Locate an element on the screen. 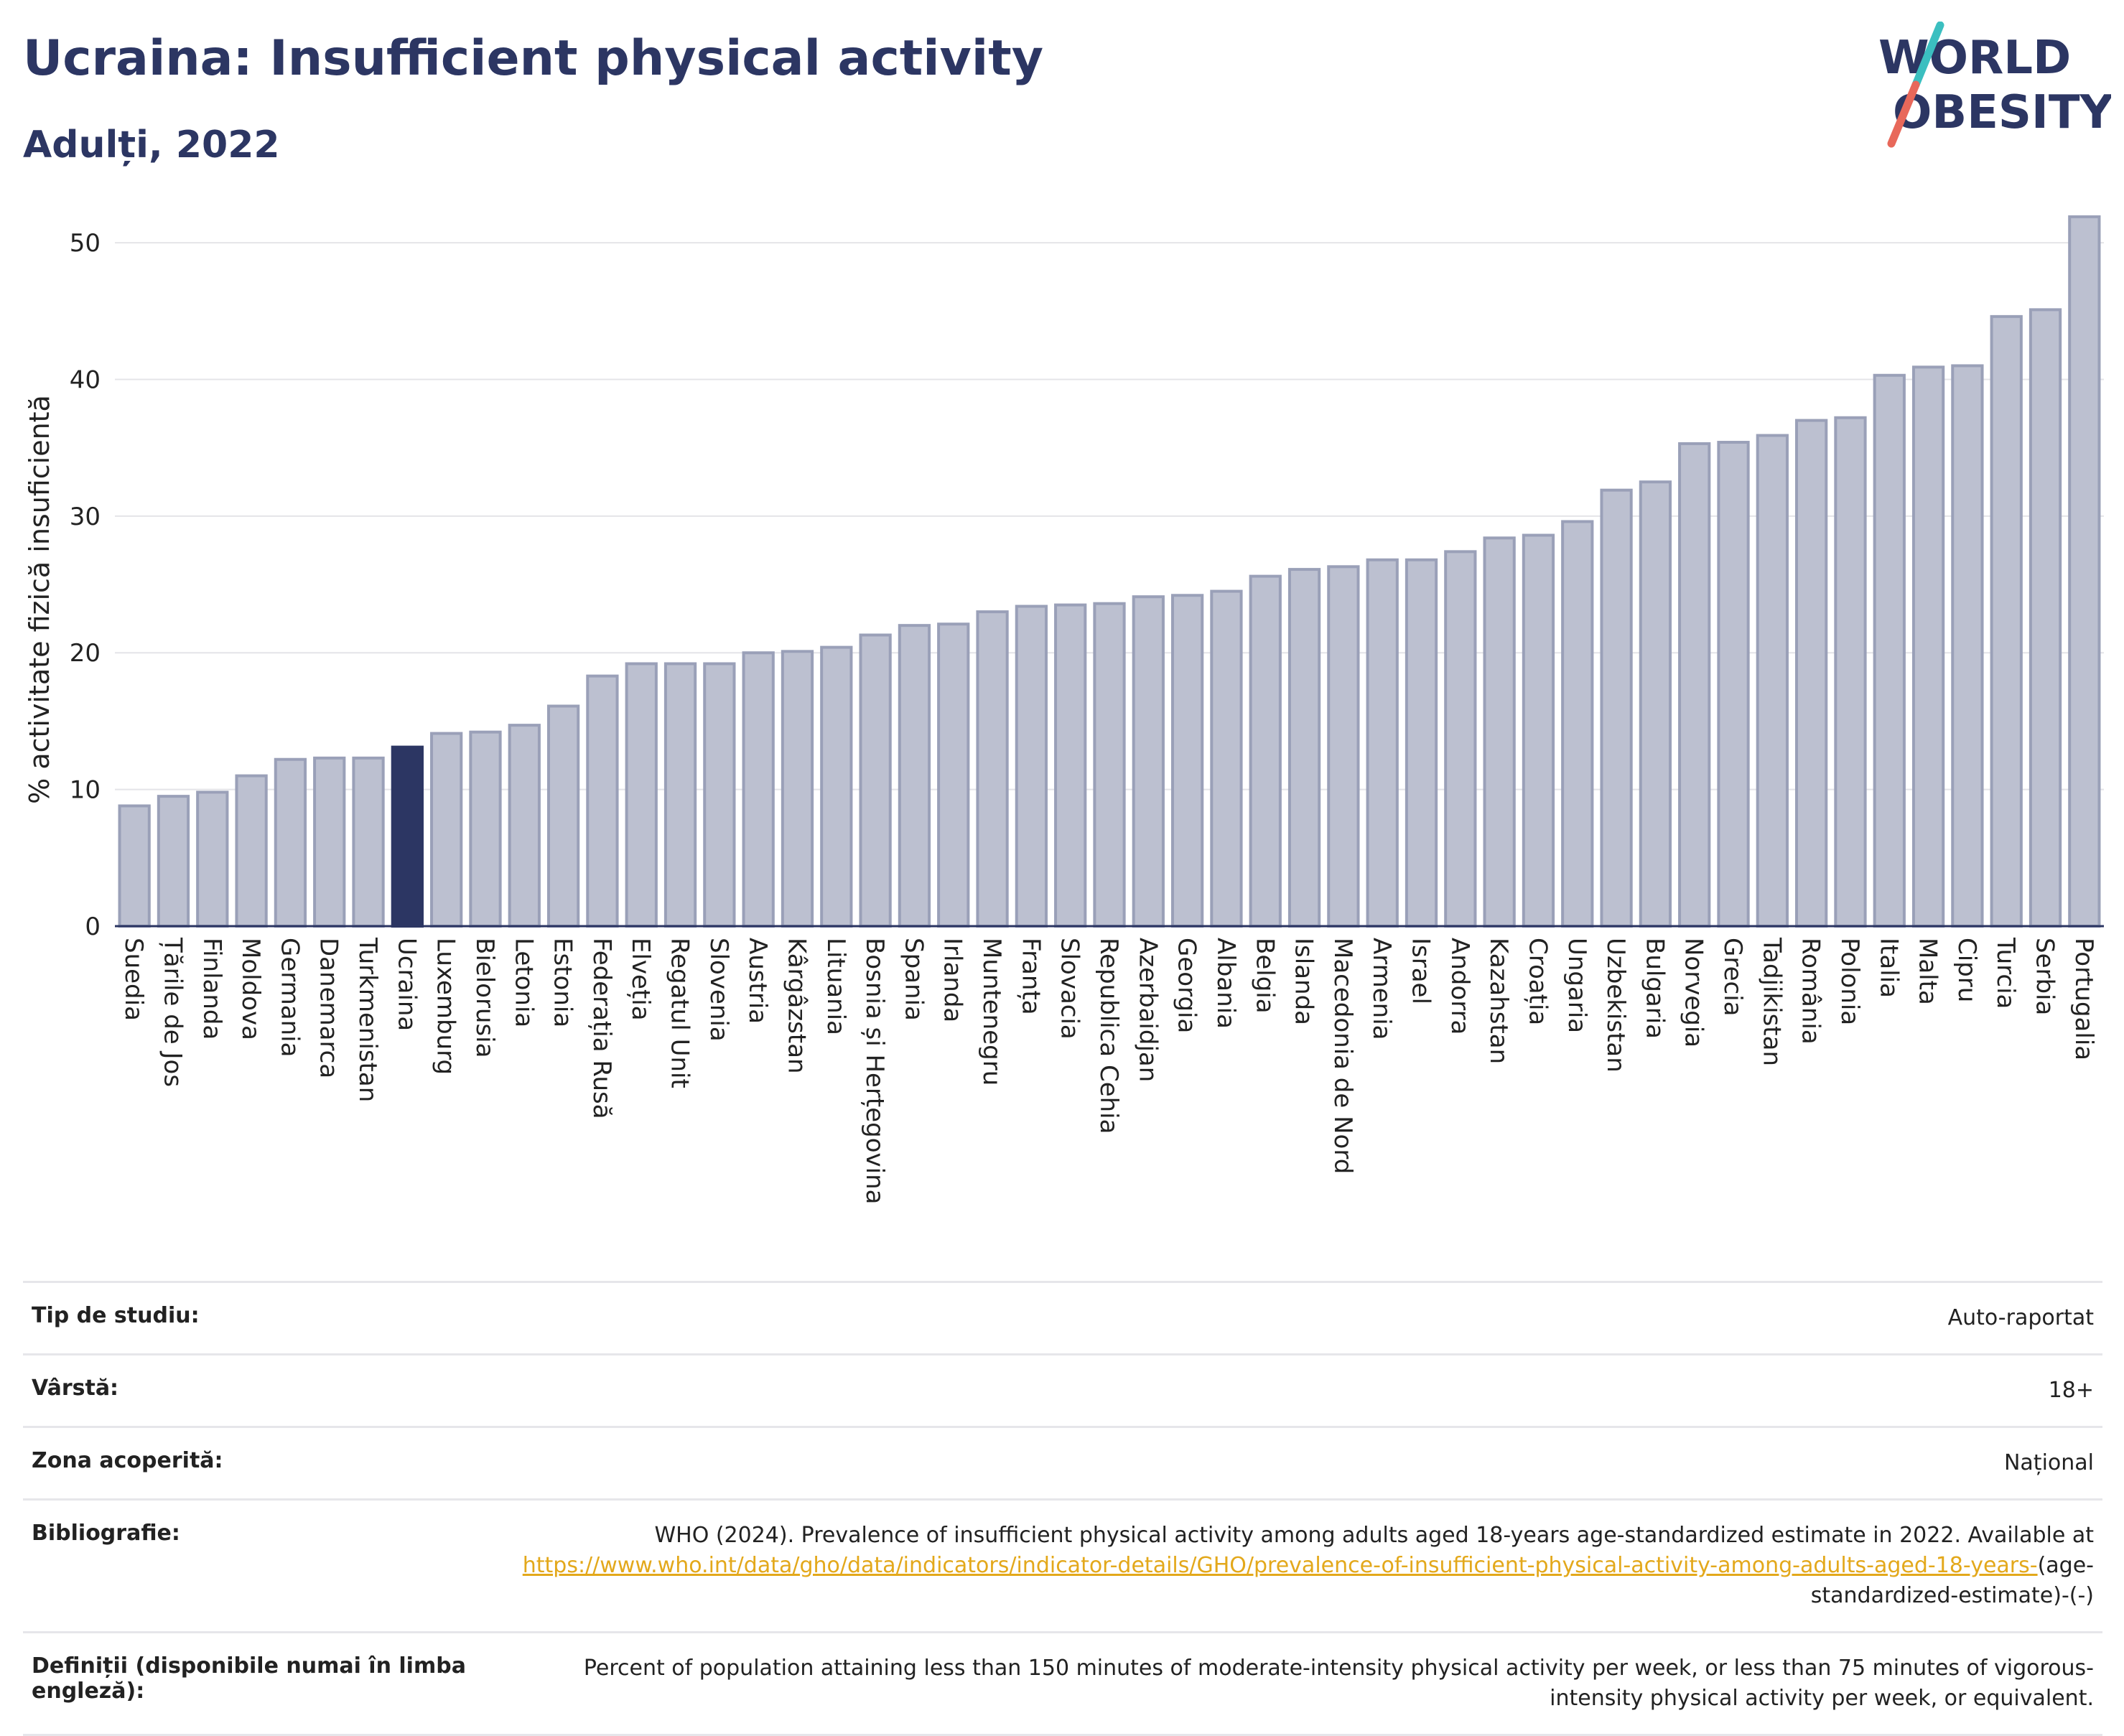  x-tick-label: Armenia is located at coordinates (1381, 989).